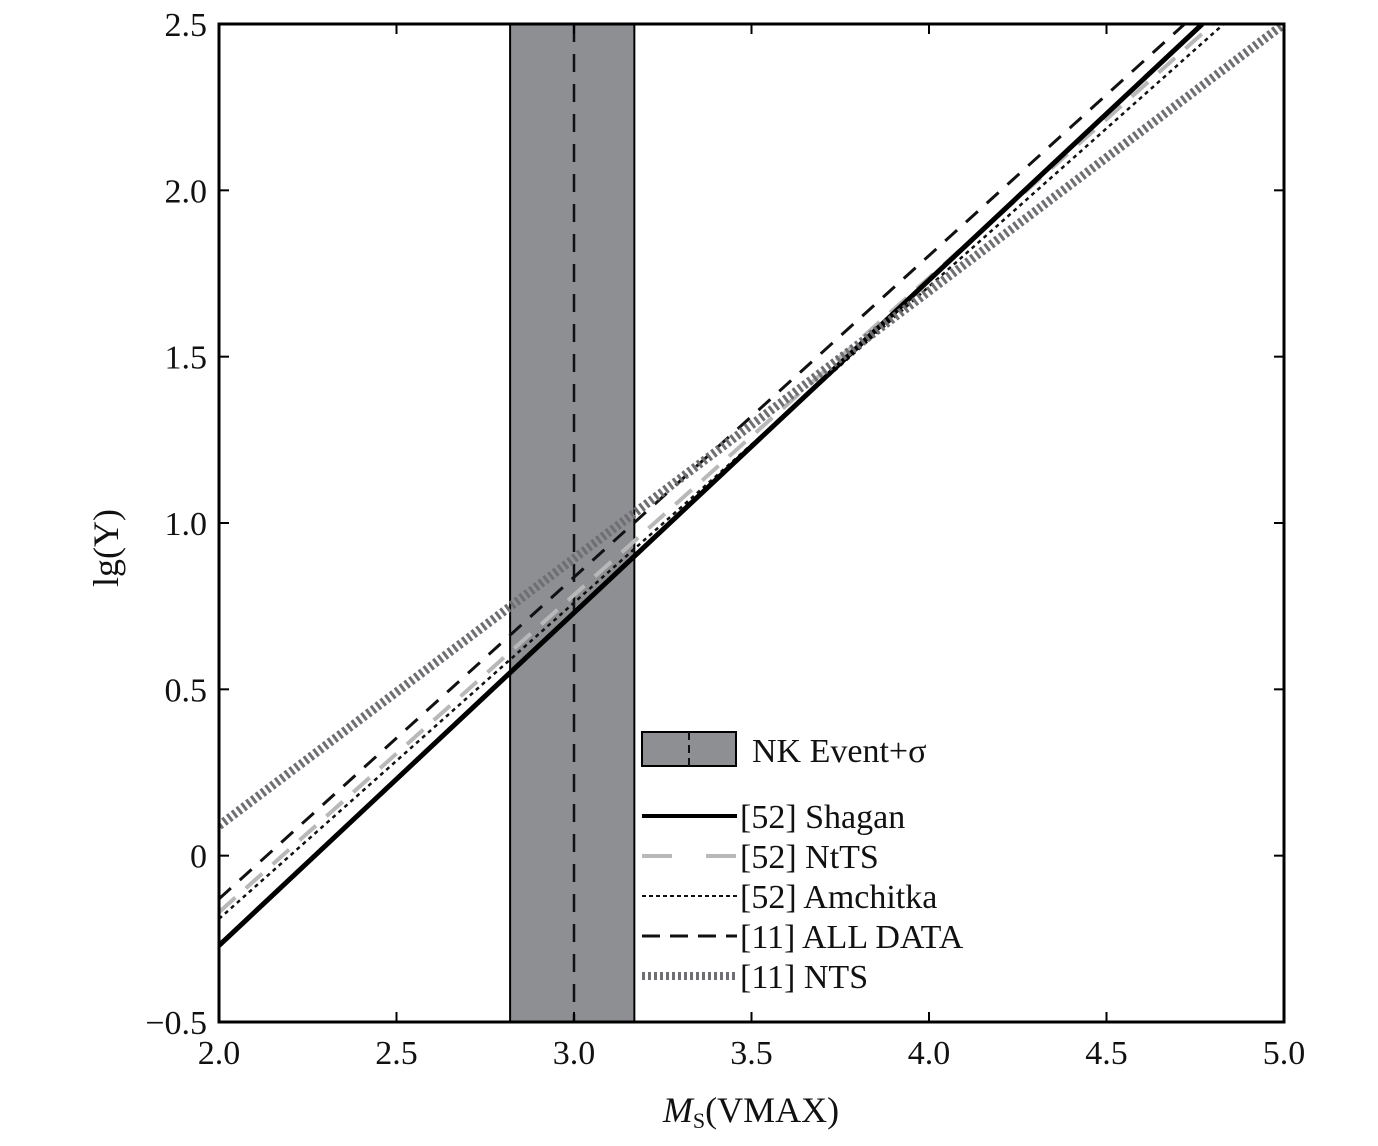 The width and height of the screenshot is (1378, 1146). What do you see at coordinates (822, 817) in the screenshot?
I see `legend-label: [52] Shagan` at bounding box center [822, 817].